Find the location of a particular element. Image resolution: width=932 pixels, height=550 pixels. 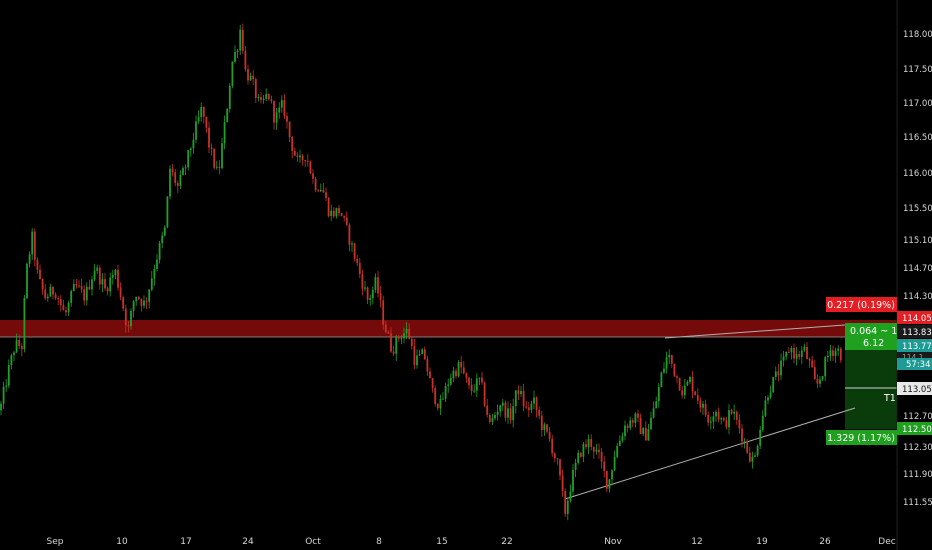

profit-box is located at coordinates (861, 437).